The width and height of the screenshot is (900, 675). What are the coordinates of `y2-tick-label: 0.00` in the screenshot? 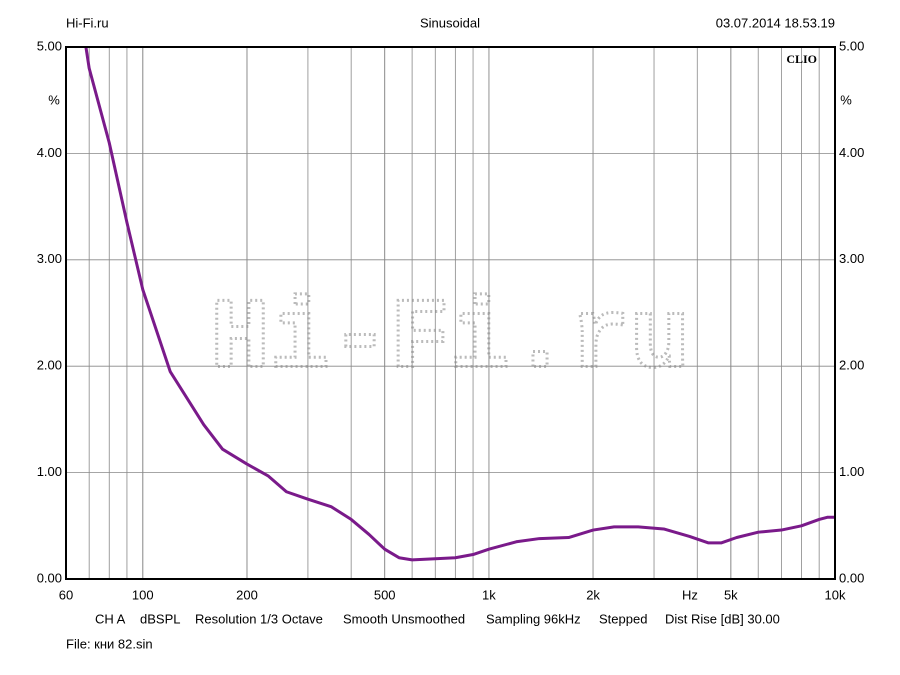 It's located at (851, 577).